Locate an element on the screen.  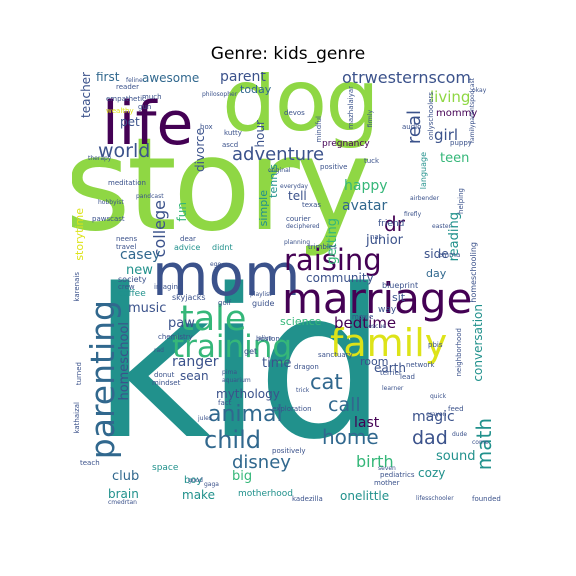
word-firmly: firmly is located at coordinates (370, 119).